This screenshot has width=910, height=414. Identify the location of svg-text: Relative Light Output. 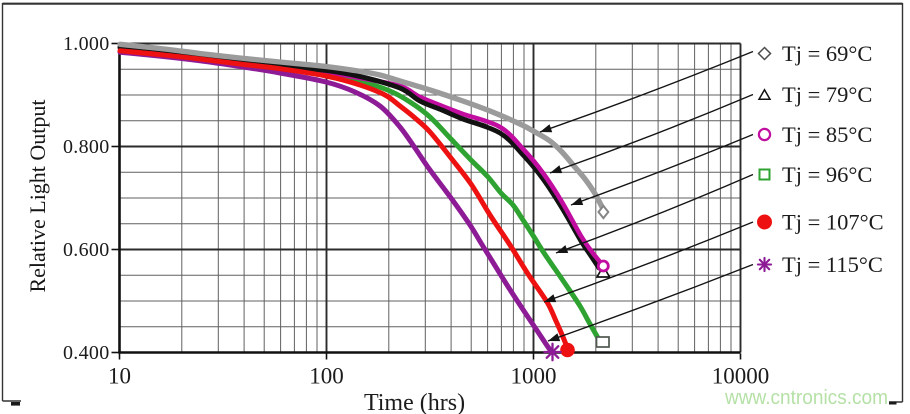
(37, 195).